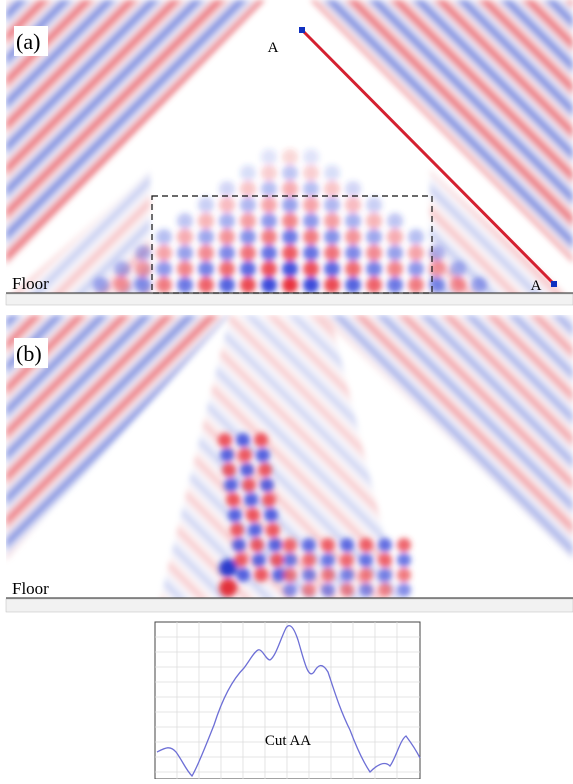  I want to click on point-label: A, so click(536, 286).